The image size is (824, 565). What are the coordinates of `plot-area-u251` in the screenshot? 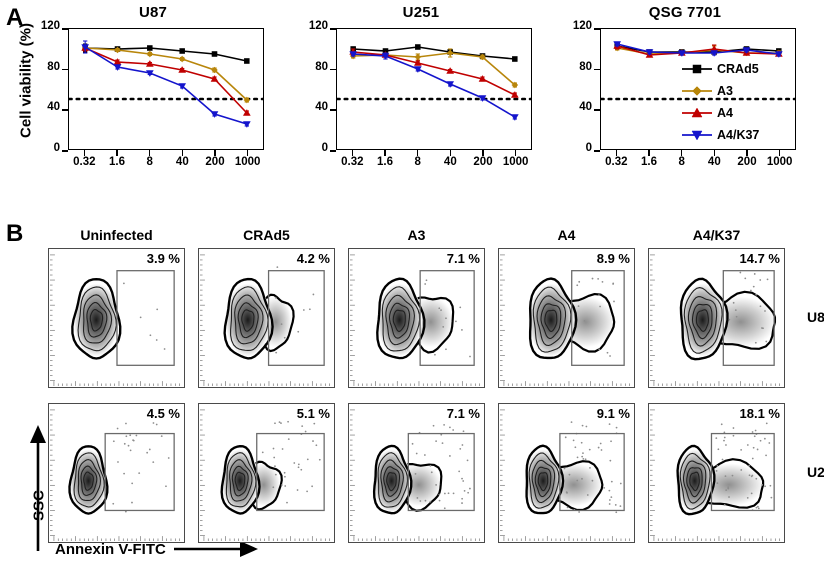 It's located at (434, 89).